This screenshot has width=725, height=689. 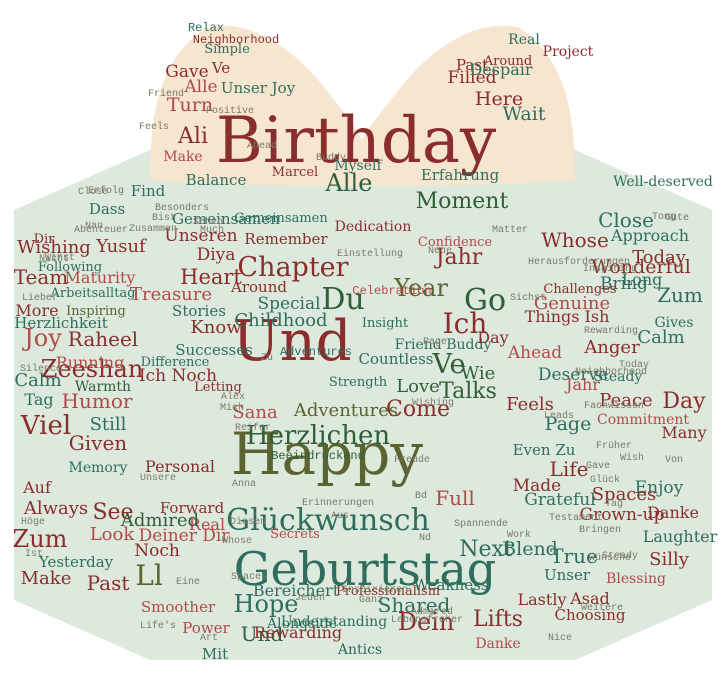 What do you see at coordinates (510, 230) in the screenshot?
I see `cloud-word: Matter` at bounding box center [510, 230].